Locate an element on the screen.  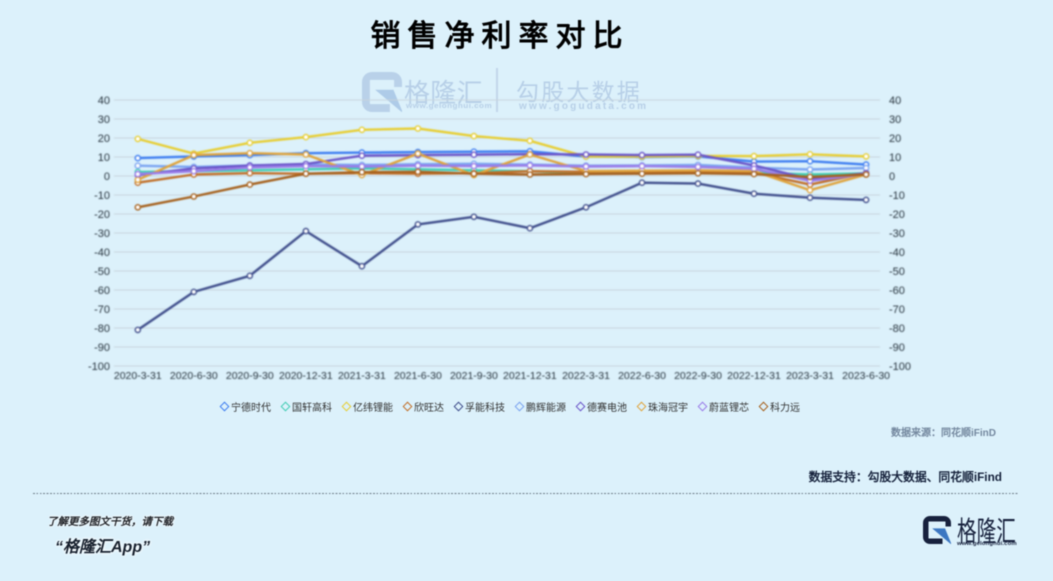
svg-text: 2021-12-31 is located at coordinates (530, 376).